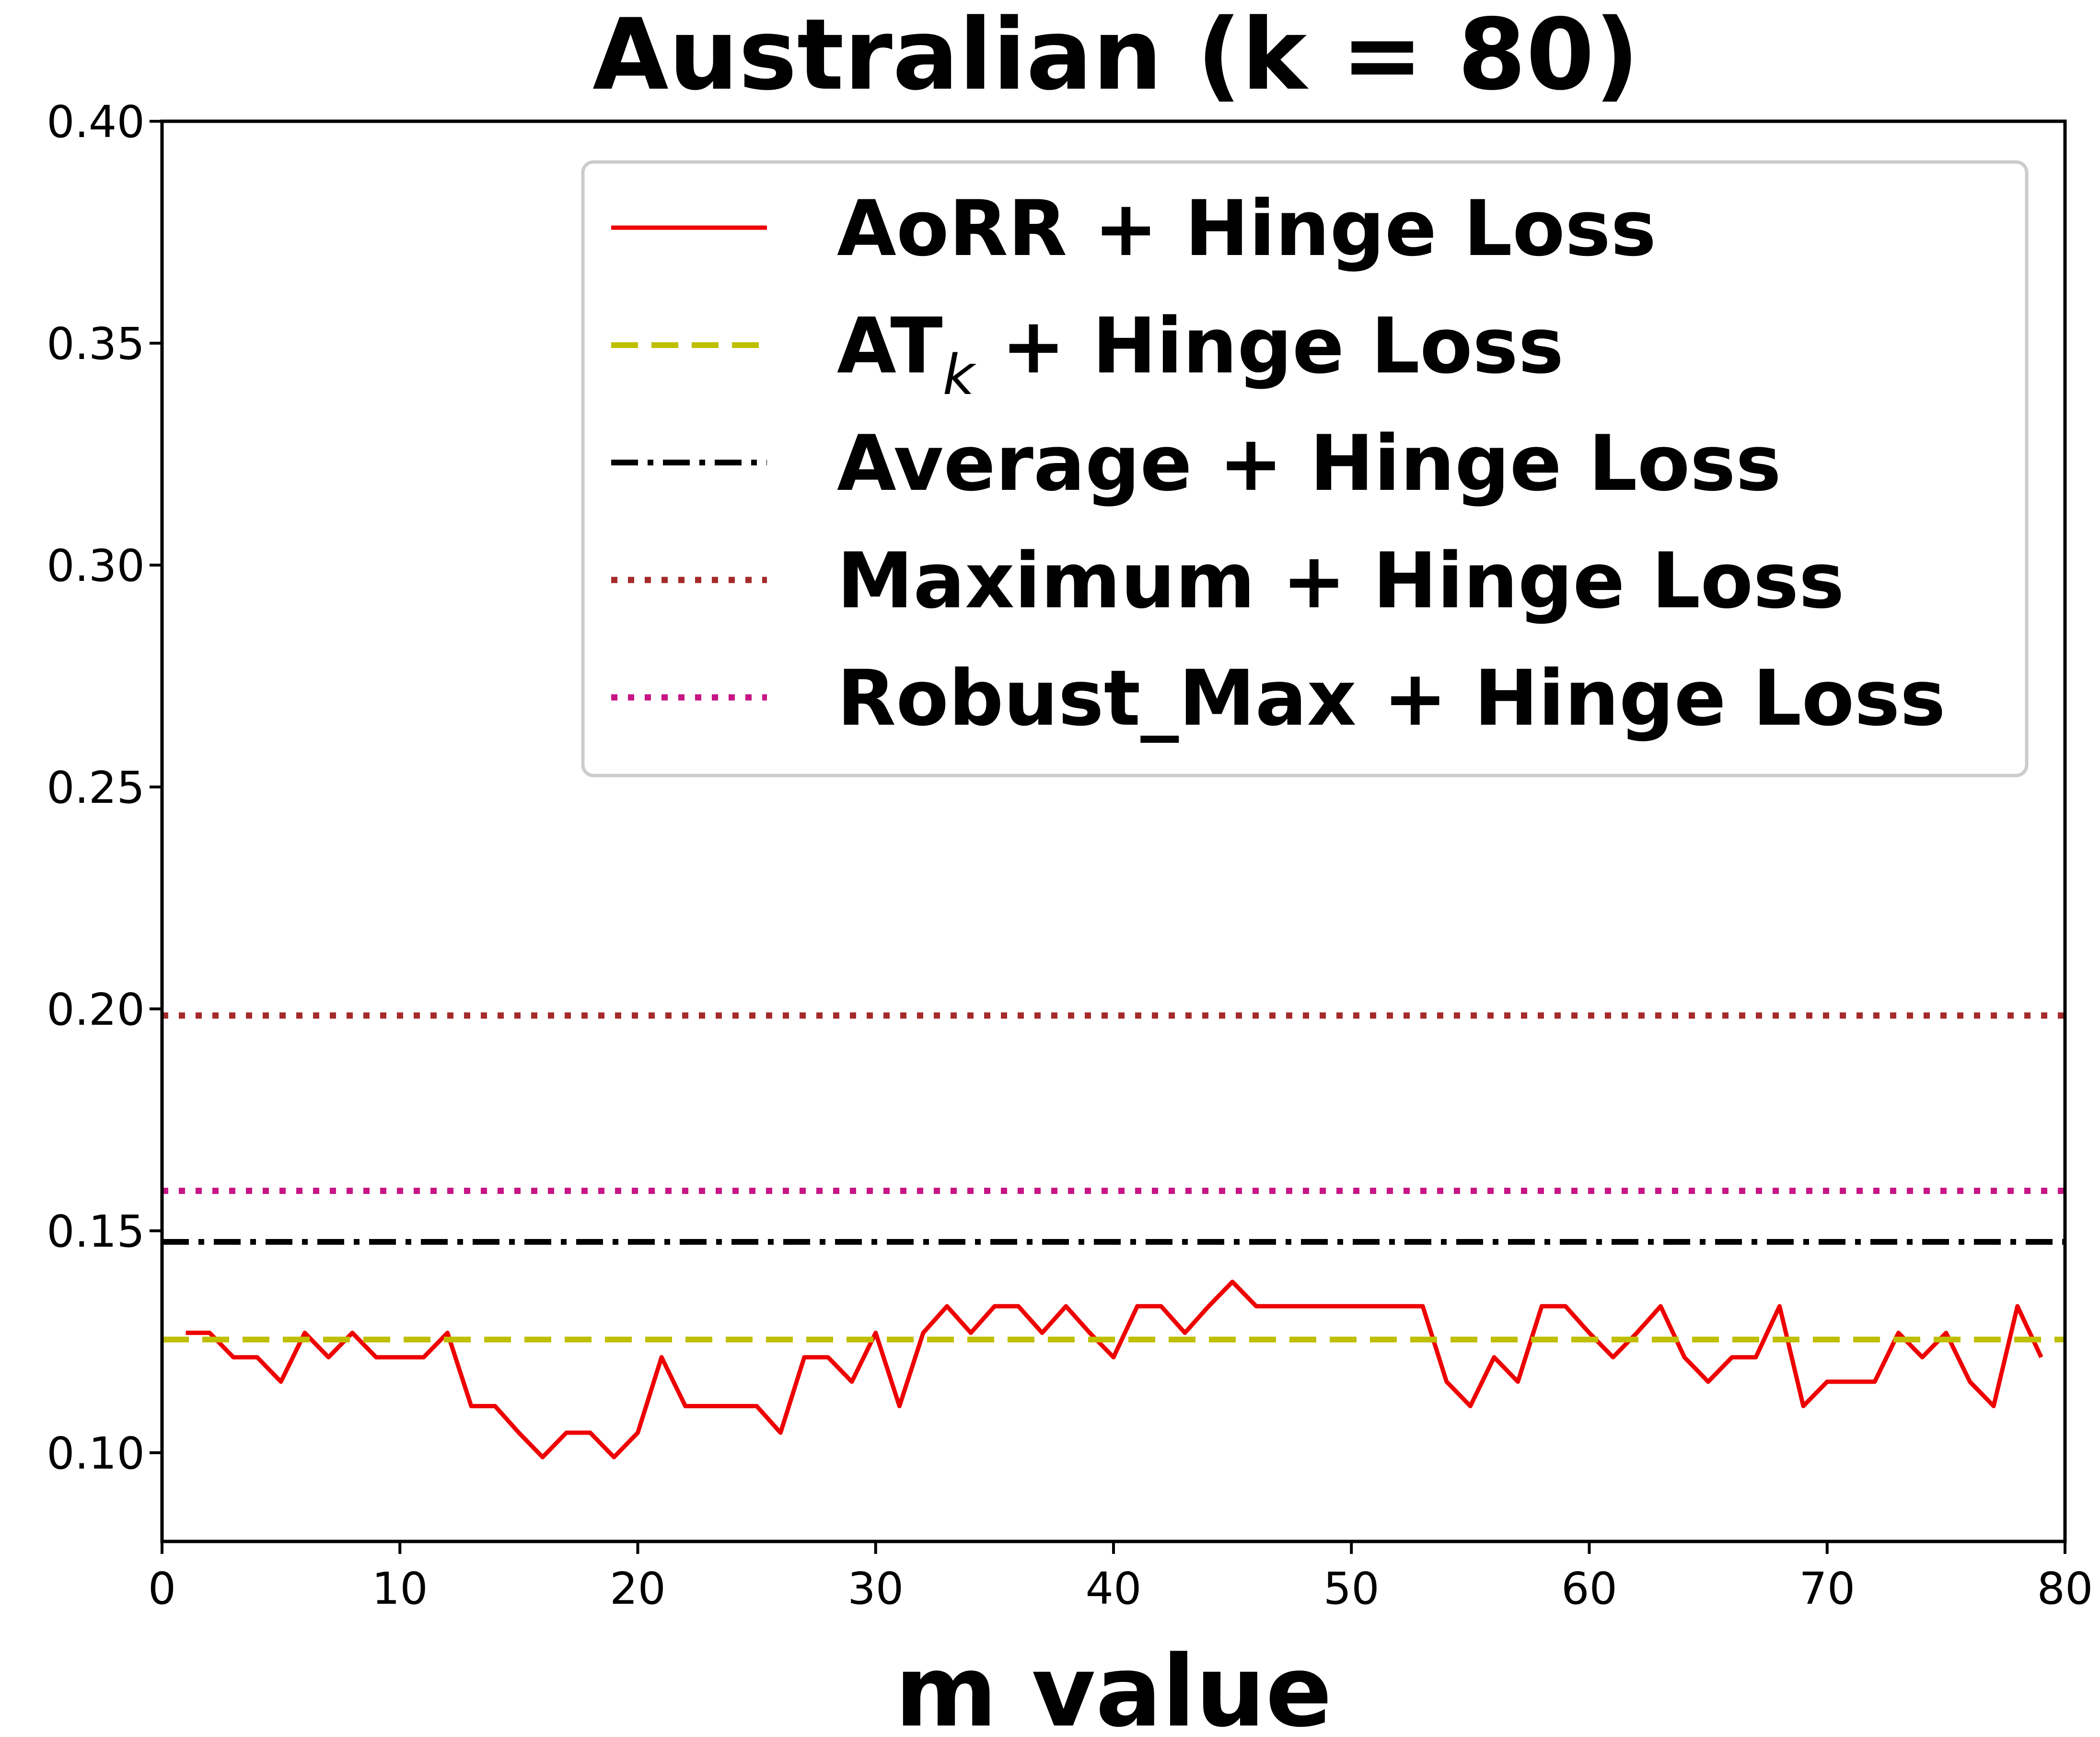 Image resolution: width=2100 pixels, height=1737 pixels. What do you see at coordinates (400, 1588) in the screenshot?
I see `x-tick-label-10: 10` at bounding box center [400, 1588].